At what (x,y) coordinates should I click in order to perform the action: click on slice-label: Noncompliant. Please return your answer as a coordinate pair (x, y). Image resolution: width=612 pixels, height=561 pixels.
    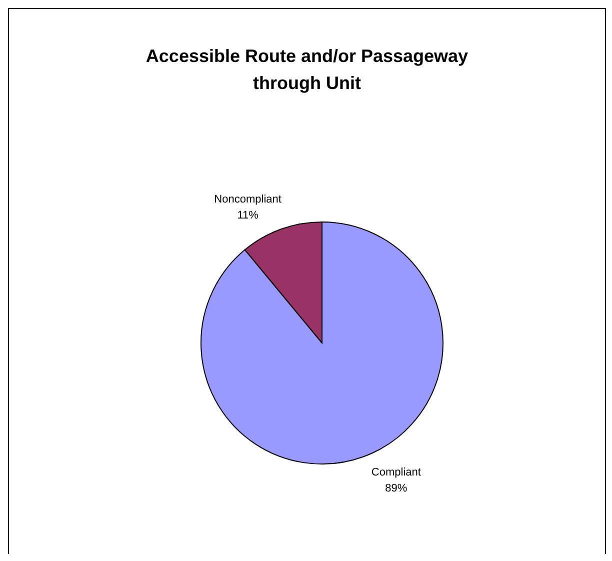
    Looking at the image, I should click on (248, 199).